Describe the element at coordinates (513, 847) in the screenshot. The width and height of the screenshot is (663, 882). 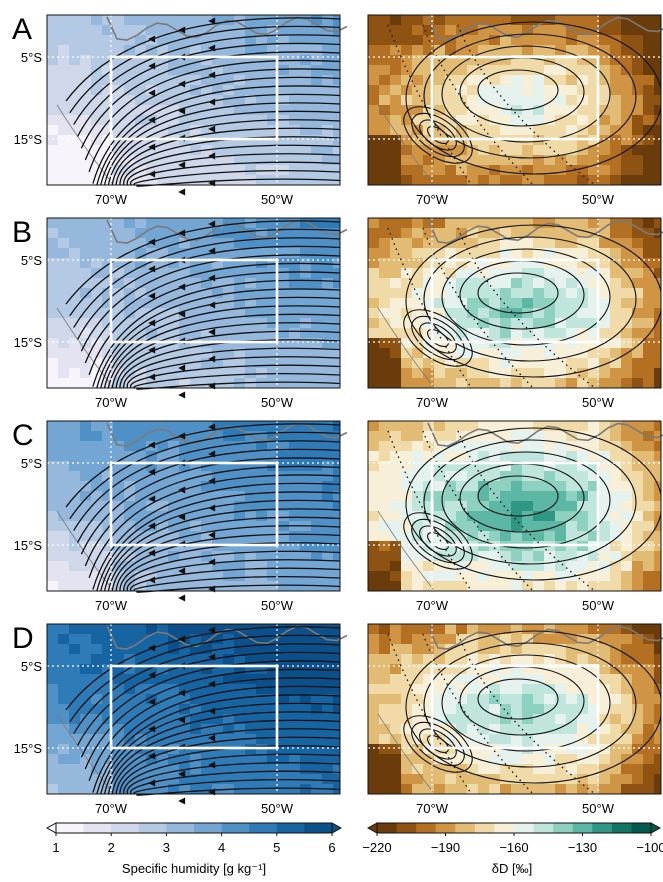
I see `colorbar-tick-label: −160` at that location.